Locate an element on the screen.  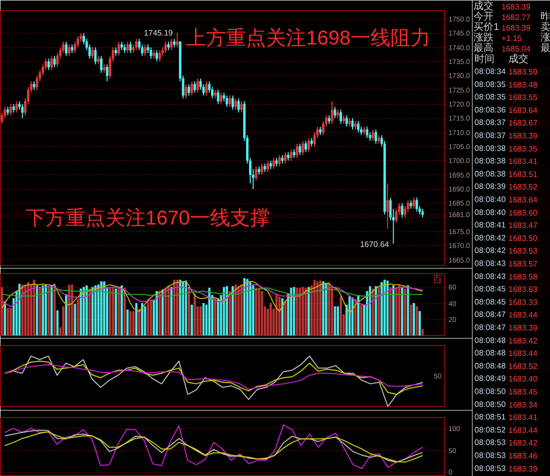
data-label: 1683.42 is located at coordinates (523, 443).